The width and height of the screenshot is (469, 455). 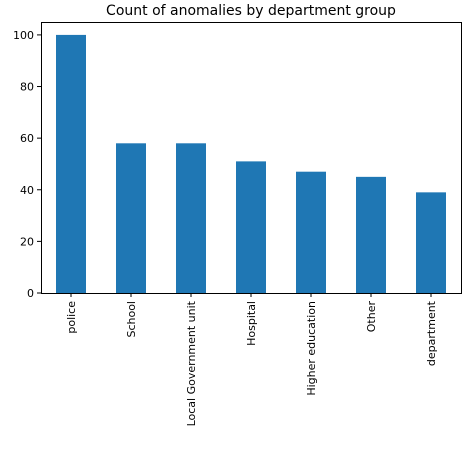 What do you see at coordinates (131, 319) in the screenshot?
I see `x-tick-label: School` at bounding box center [131, 319].